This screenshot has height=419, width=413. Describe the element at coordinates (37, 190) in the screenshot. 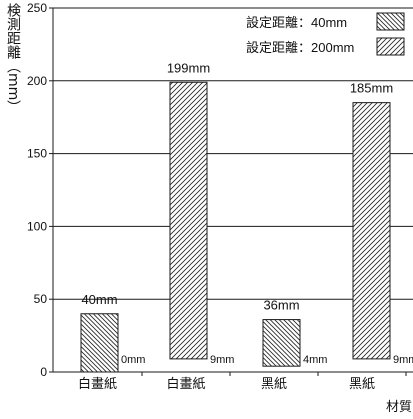

I see `y-tick-labels: 0 50 100 150 200 250` at that location.